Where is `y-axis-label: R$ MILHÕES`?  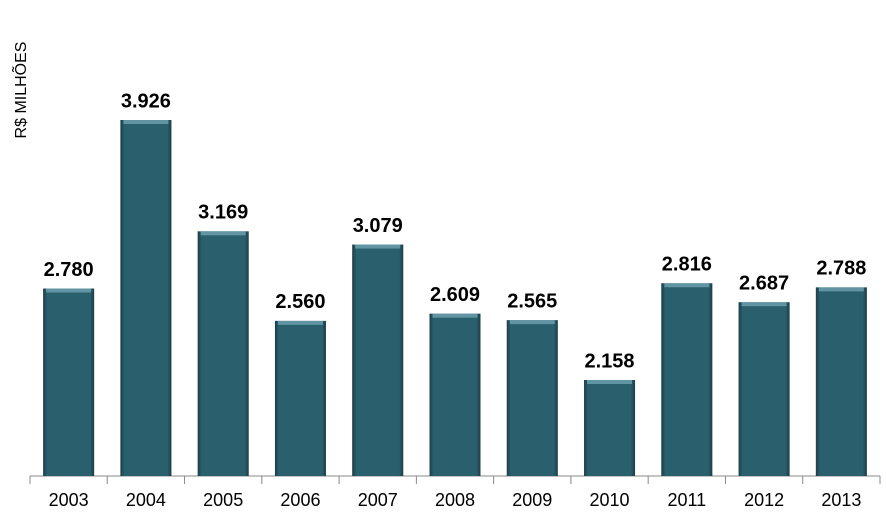
y-axis-label: R$ MILHÕES is located at coordinates (20, 90).